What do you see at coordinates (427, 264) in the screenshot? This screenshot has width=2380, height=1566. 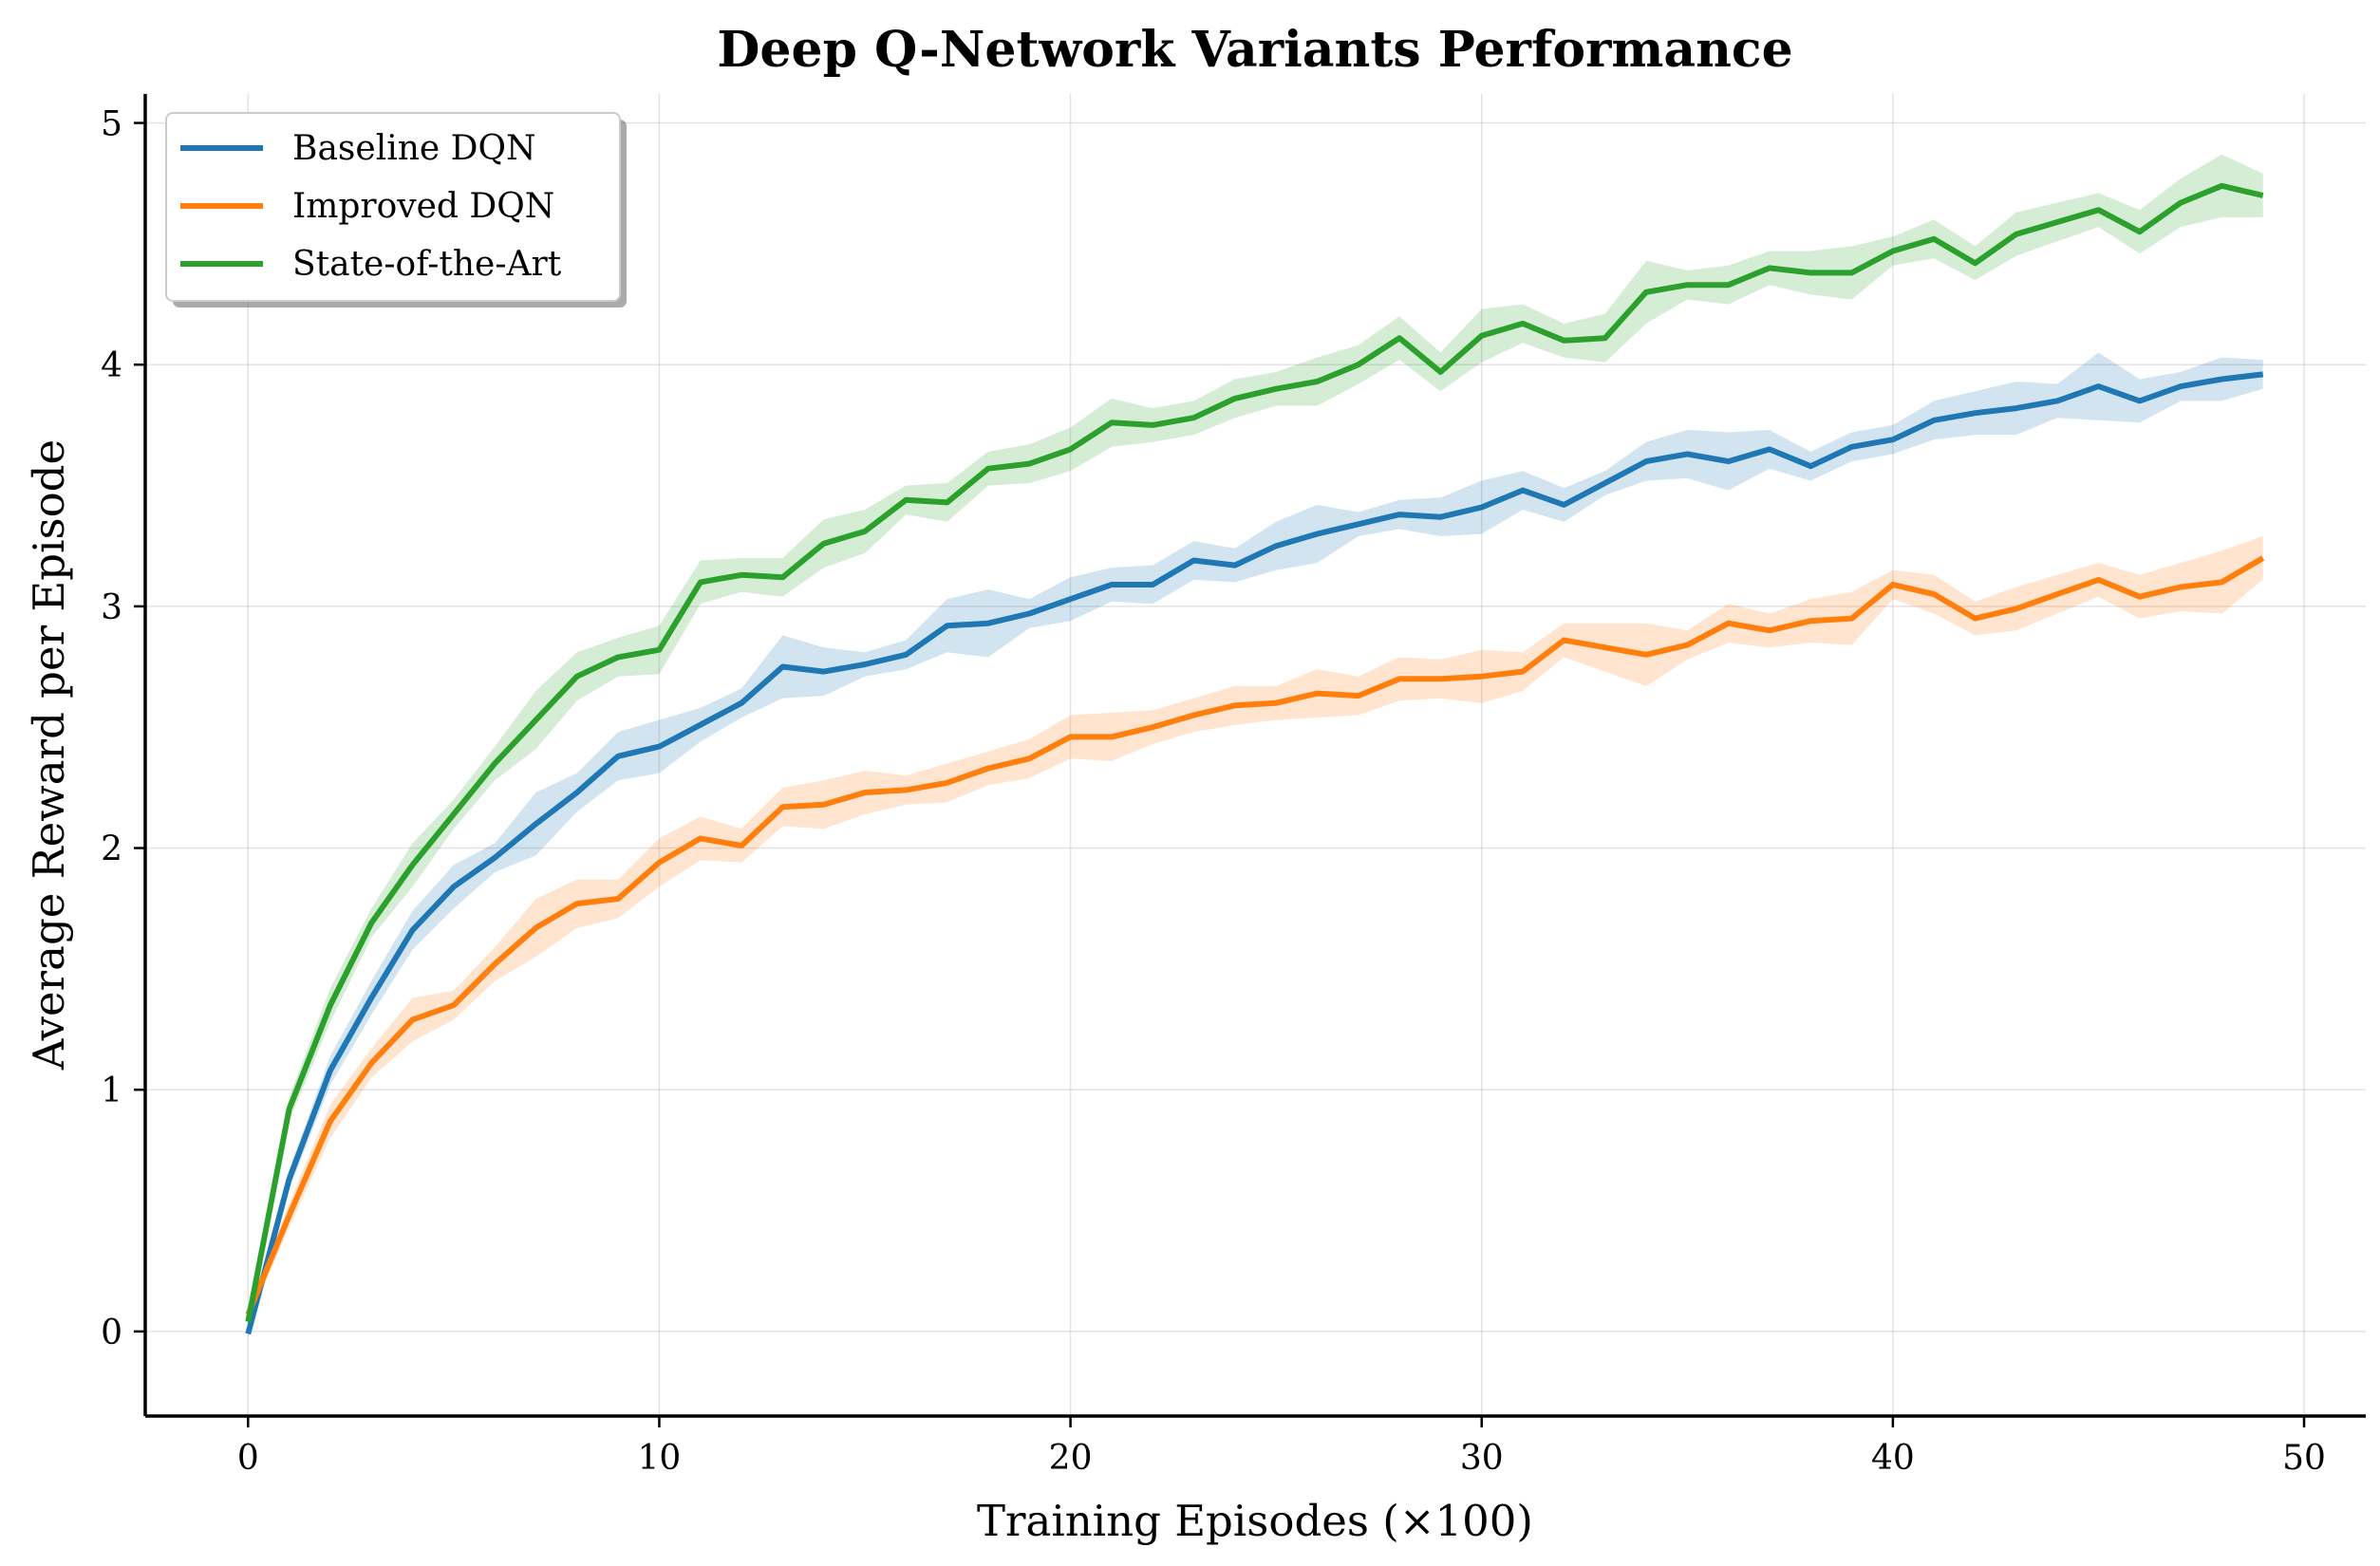 I see `legend-label: State-of-the-Art` at bounding box center [427, 264].